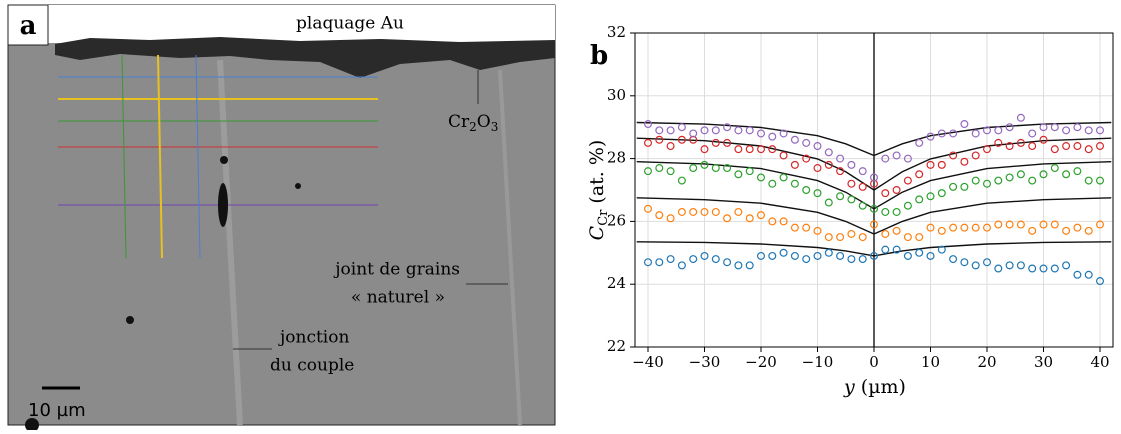  Describe the element at coordinates (281, 24) in the screenshot. I see `coating-band` at that location.